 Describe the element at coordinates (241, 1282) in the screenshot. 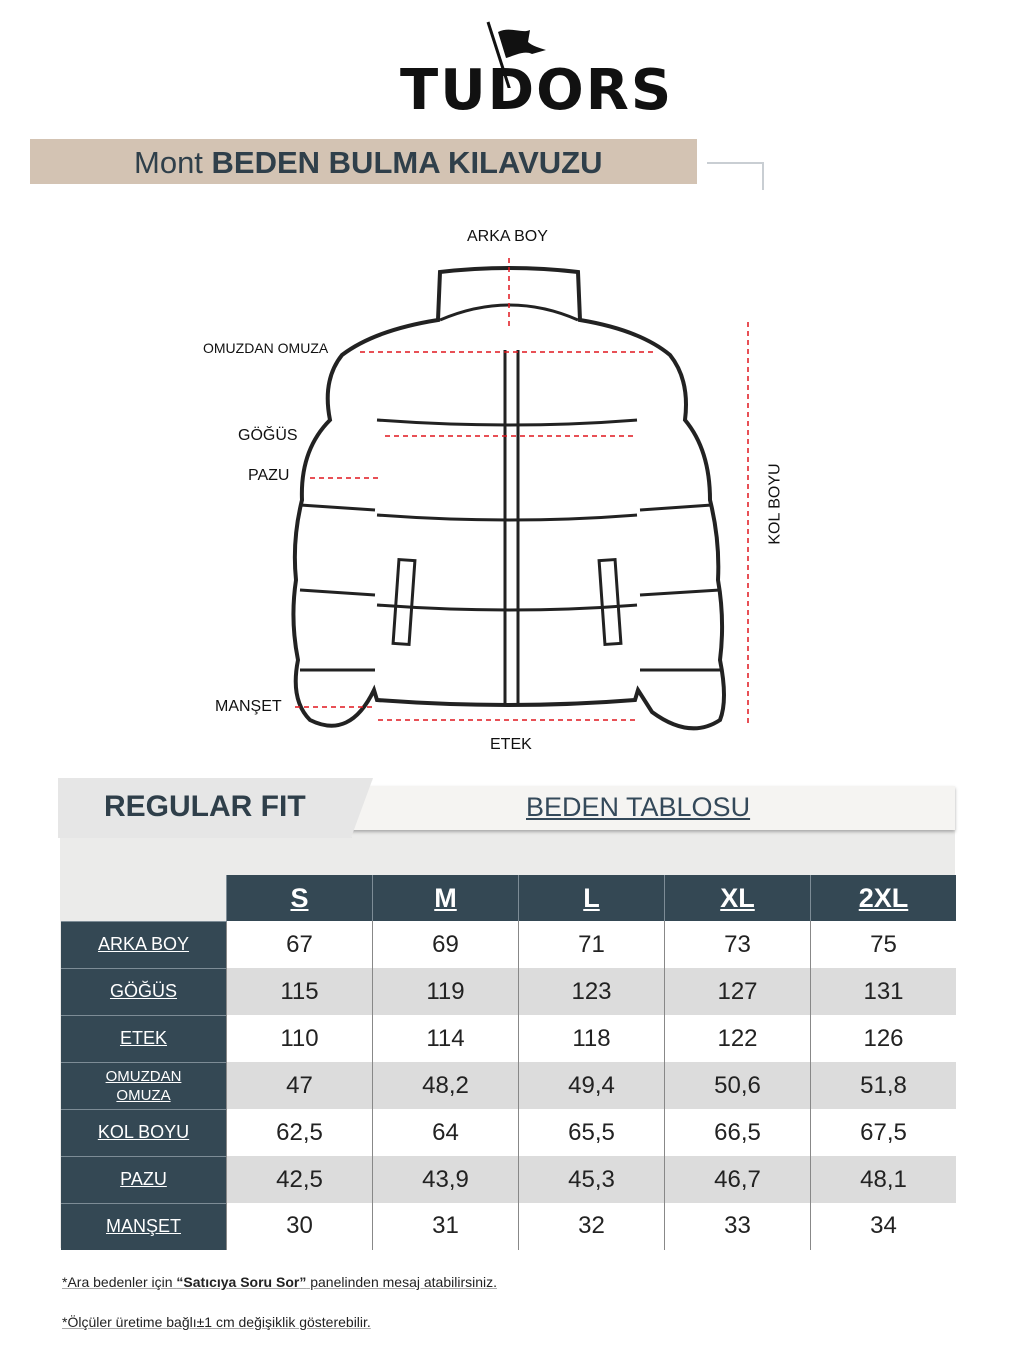

I see `note1-bold: “Satıcıya Soru Sor”` at that location.